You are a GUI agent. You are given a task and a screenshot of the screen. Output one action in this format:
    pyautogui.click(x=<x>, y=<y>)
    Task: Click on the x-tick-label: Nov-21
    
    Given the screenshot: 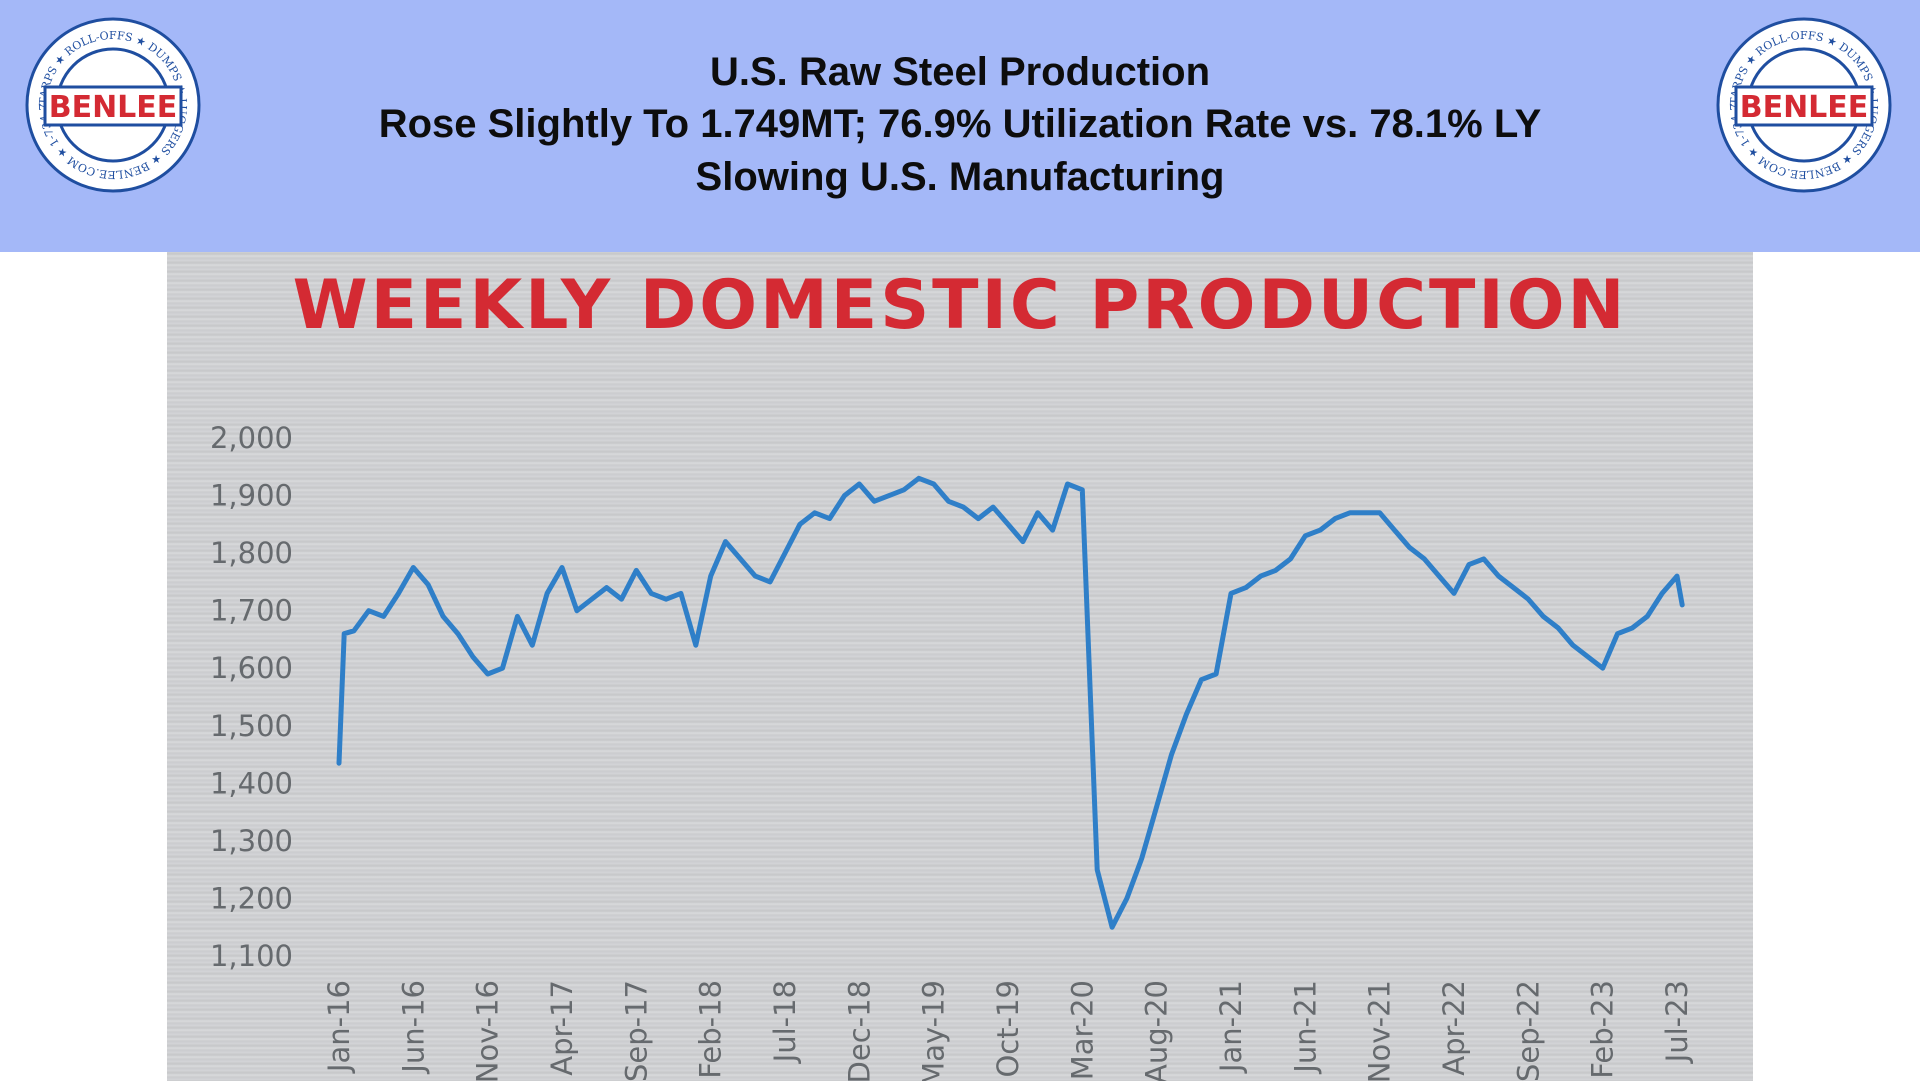 What is the action you would take?
    pyautogui.click(x=1380, y=1030)
    